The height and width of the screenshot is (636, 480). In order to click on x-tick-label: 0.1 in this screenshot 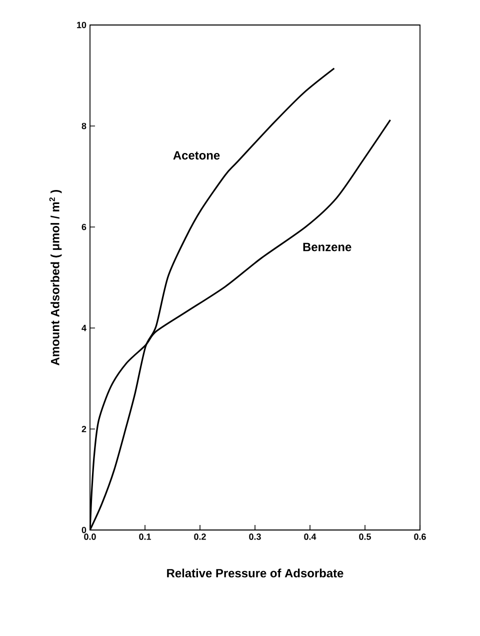, I will do `click(145, 537)`.